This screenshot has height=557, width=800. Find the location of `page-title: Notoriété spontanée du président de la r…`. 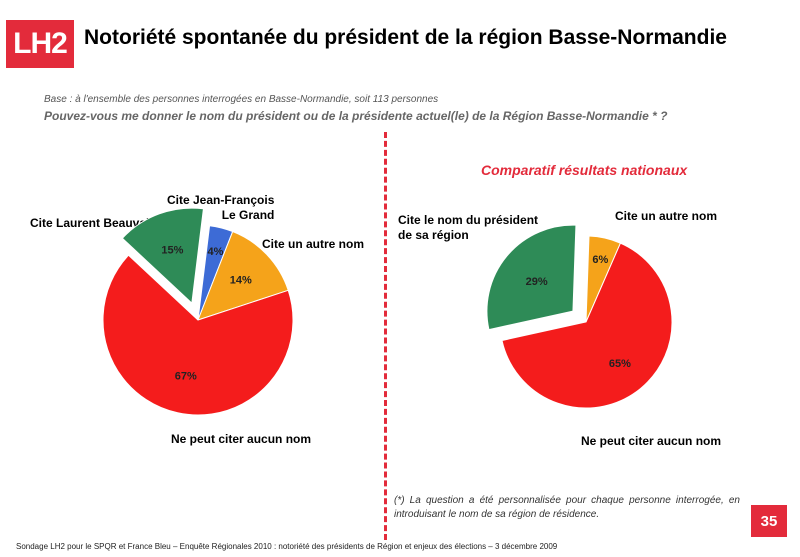

page-title: Notoriété spontanée du président de la r… is located at coordinates (405, 37).